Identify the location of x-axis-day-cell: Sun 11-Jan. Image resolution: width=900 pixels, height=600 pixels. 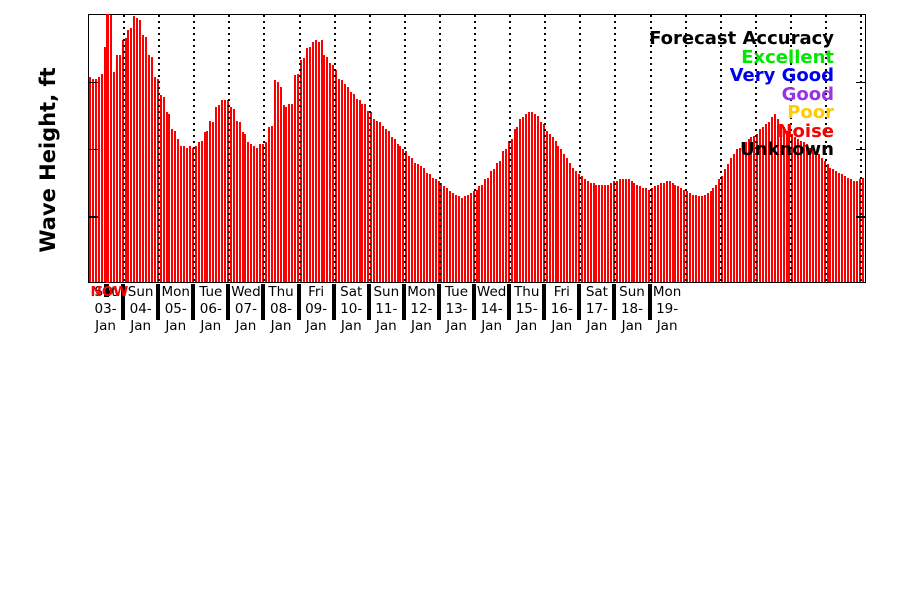
(386, 309).